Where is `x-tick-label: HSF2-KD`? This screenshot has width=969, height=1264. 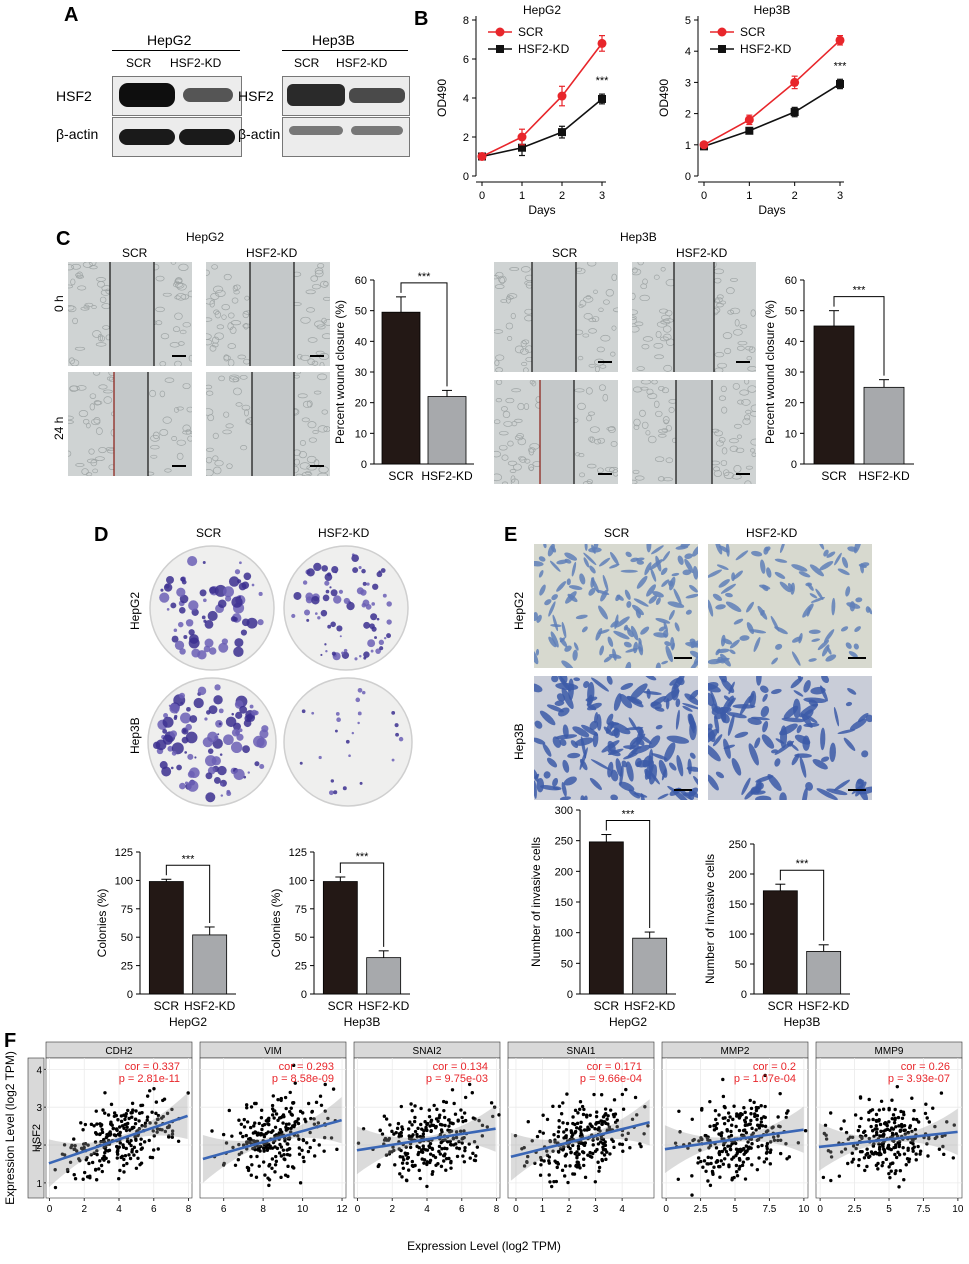
x-tick-label: HSF2-KD is located at coordinates (824, 1006).